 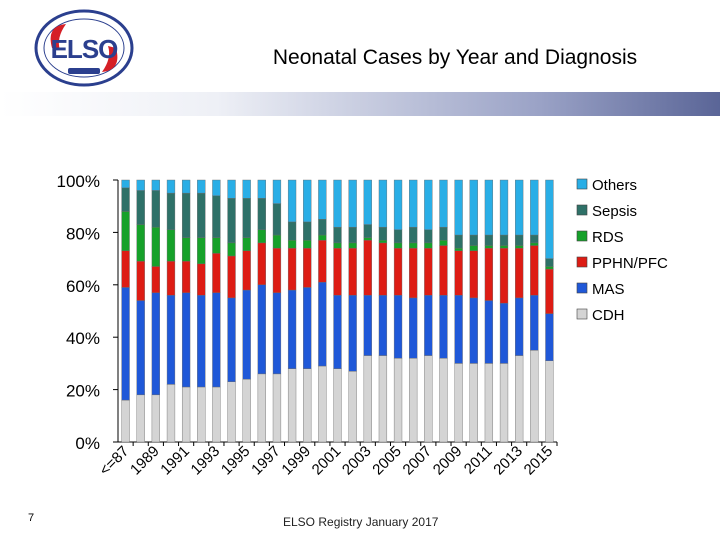 I want to click on legend-label: Others, so click(x=614, y=185).